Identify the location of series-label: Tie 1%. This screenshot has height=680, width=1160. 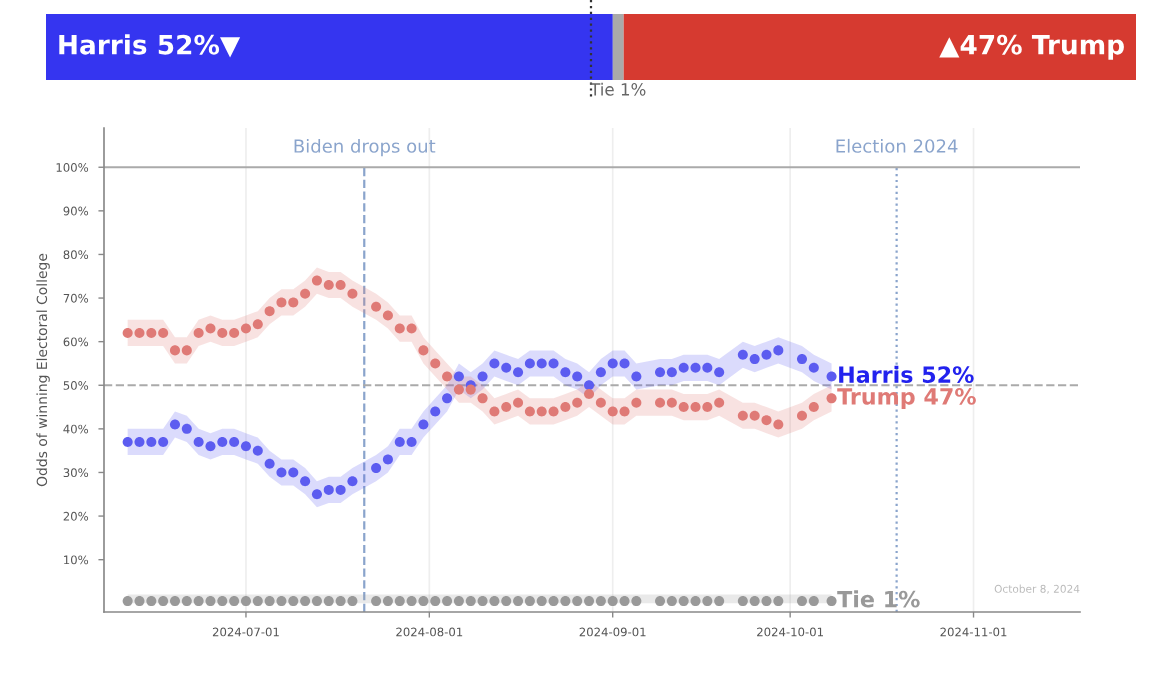
(878, 599).